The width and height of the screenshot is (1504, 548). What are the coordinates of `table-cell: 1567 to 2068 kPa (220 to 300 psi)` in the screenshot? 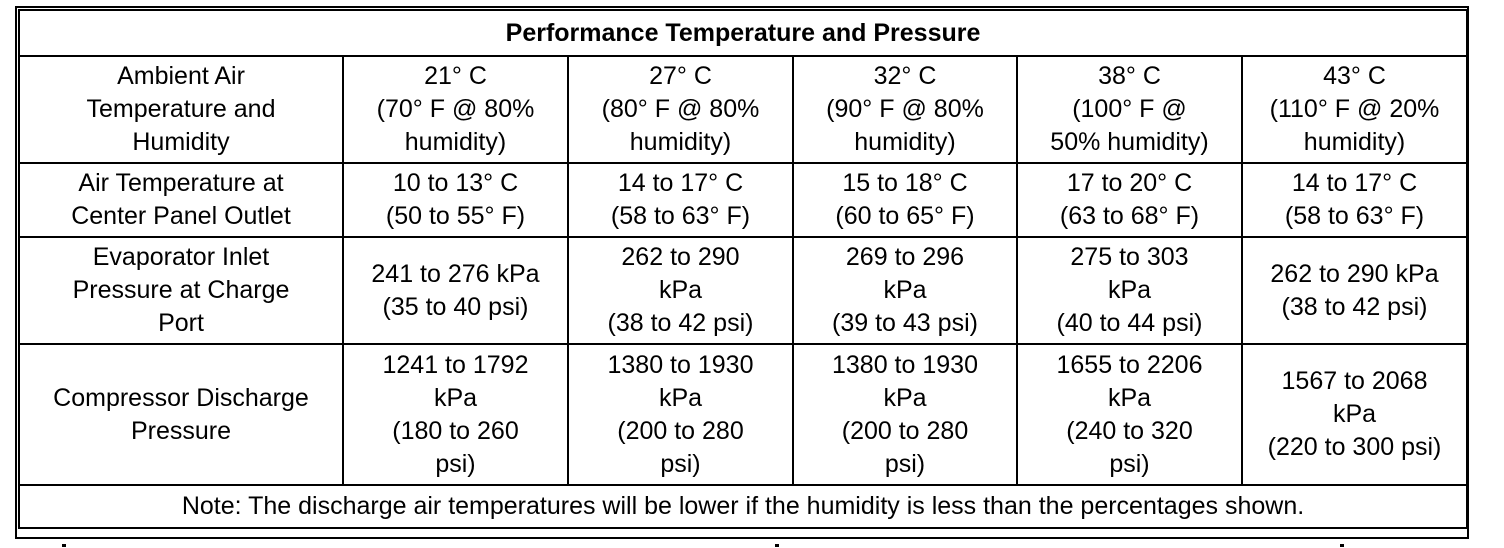 It's located at (1354, 414).